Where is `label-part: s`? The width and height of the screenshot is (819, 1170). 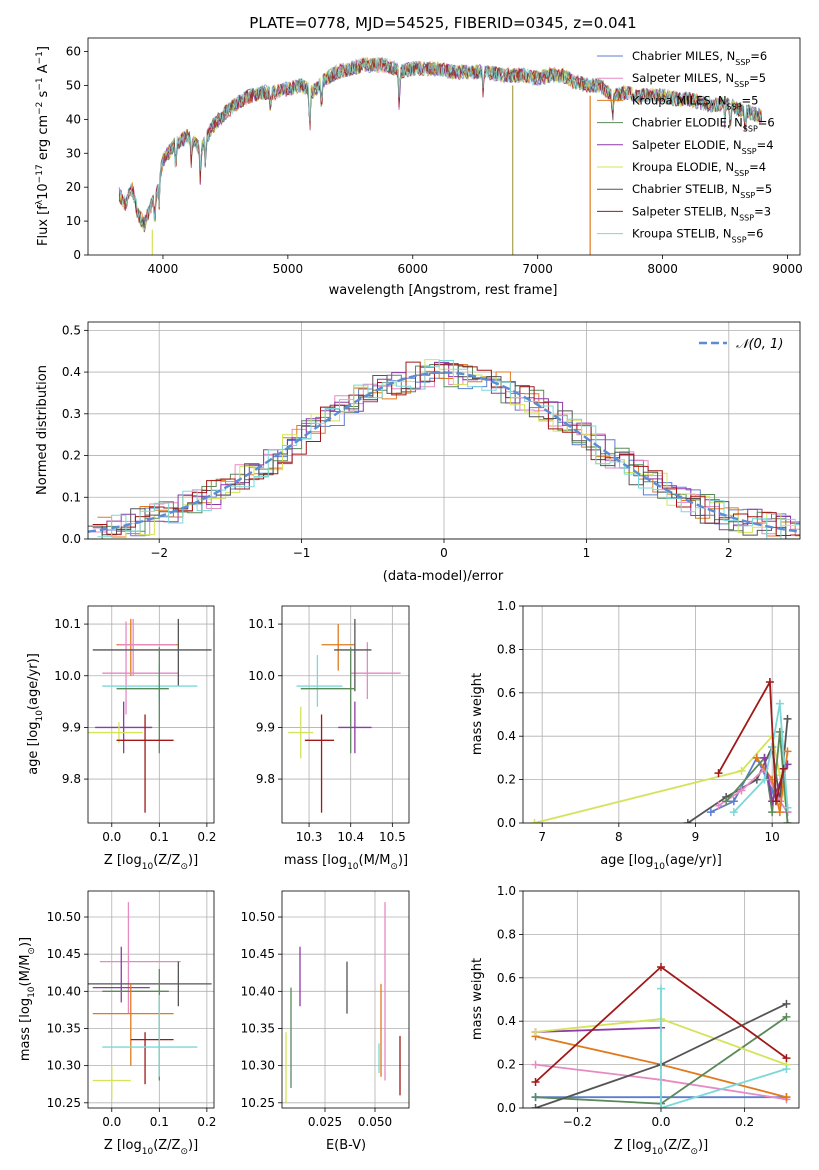
label-part: s is located at coordinates (43, 95).